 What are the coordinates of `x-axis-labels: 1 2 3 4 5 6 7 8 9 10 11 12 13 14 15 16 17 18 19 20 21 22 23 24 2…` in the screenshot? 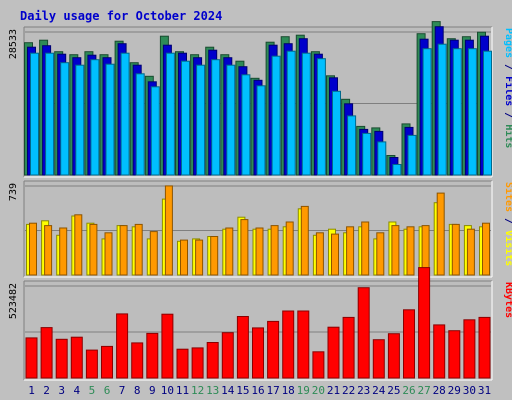 It's located at (259, 390).